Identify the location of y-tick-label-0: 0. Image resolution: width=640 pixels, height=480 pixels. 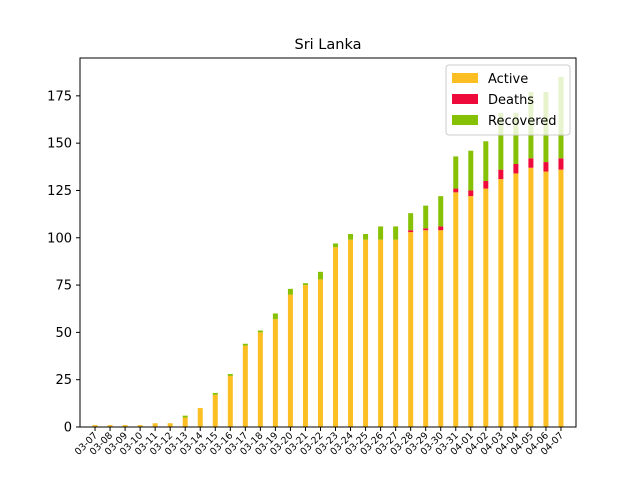
(68, 428).